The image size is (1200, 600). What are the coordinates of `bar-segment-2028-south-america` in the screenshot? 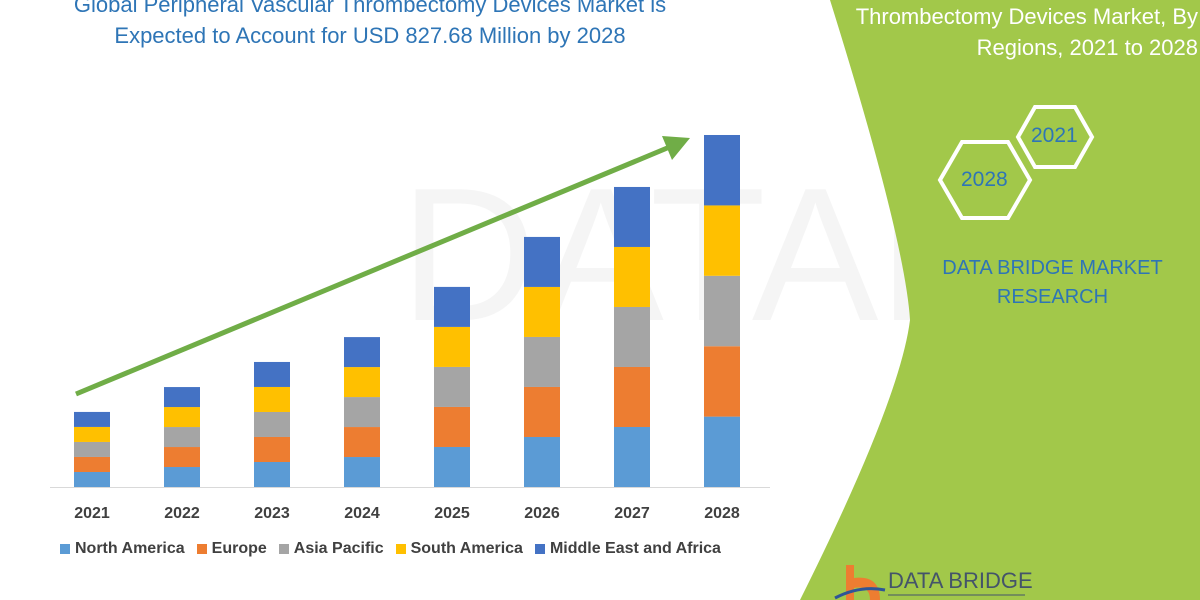 It's located at (722, 240).